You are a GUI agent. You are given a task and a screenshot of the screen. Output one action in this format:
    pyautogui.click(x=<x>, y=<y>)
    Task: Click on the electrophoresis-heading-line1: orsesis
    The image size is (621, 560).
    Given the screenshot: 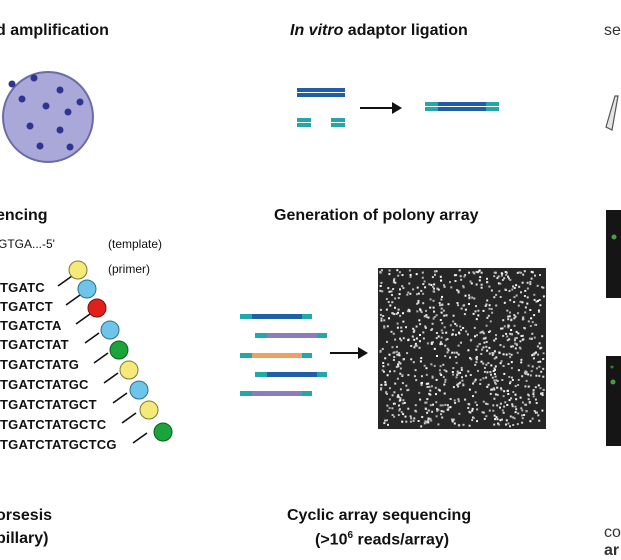 What is the action you would take?
    pyautogui.click(x=26, y=515)
    